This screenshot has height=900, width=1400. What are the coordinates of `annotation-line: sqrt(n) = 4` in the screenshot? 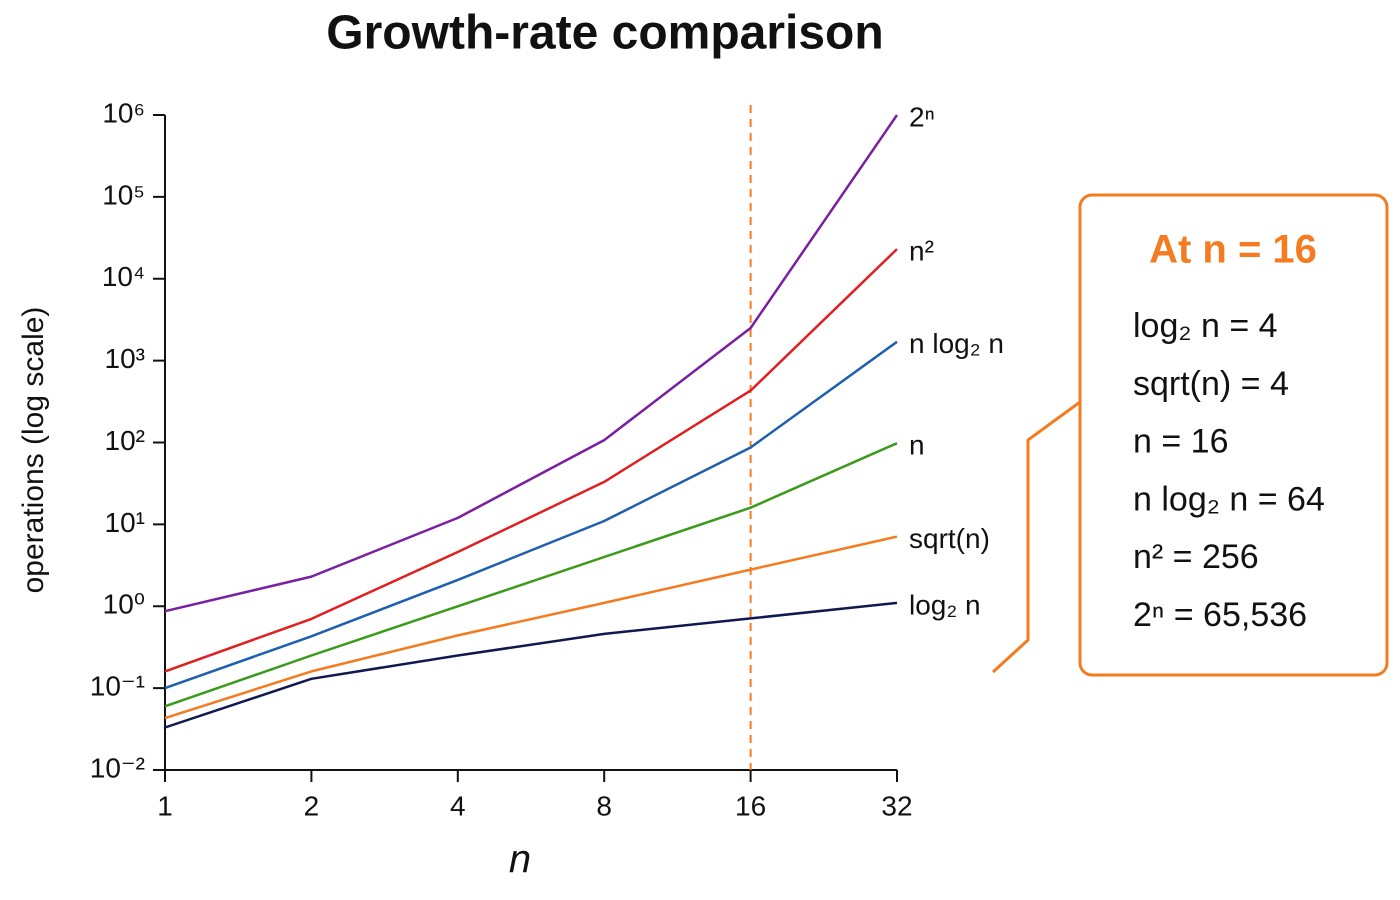 It's located at (1211, 384).